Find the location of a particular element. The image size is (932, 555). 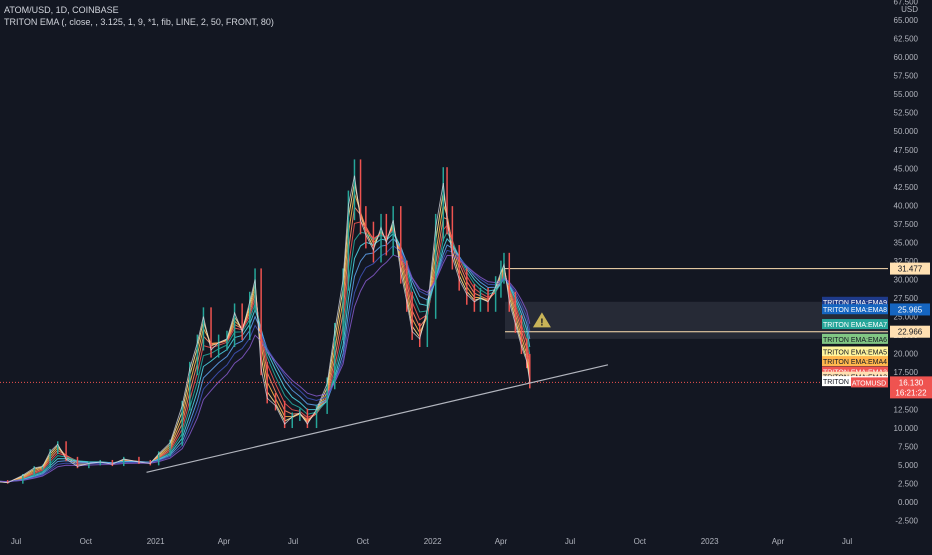

ema-label-text: TRITON EMA:EMA5 is located at coordinates (855, 352).